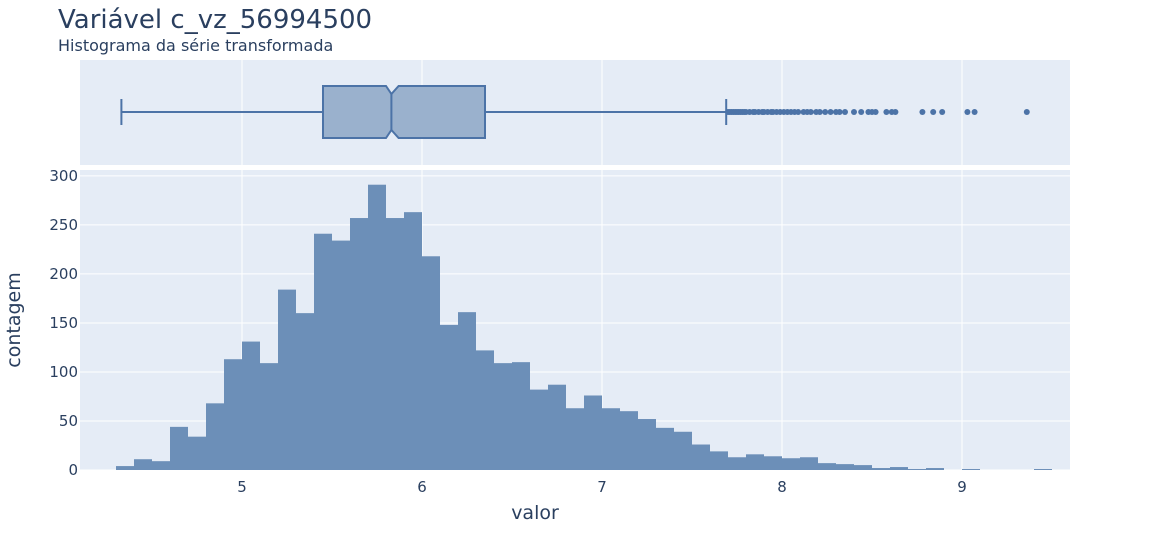  What do you see at coordinates (535, 513) in the screenshot?
I see `x-axis-title: valor` at bounding box center [535, 513].